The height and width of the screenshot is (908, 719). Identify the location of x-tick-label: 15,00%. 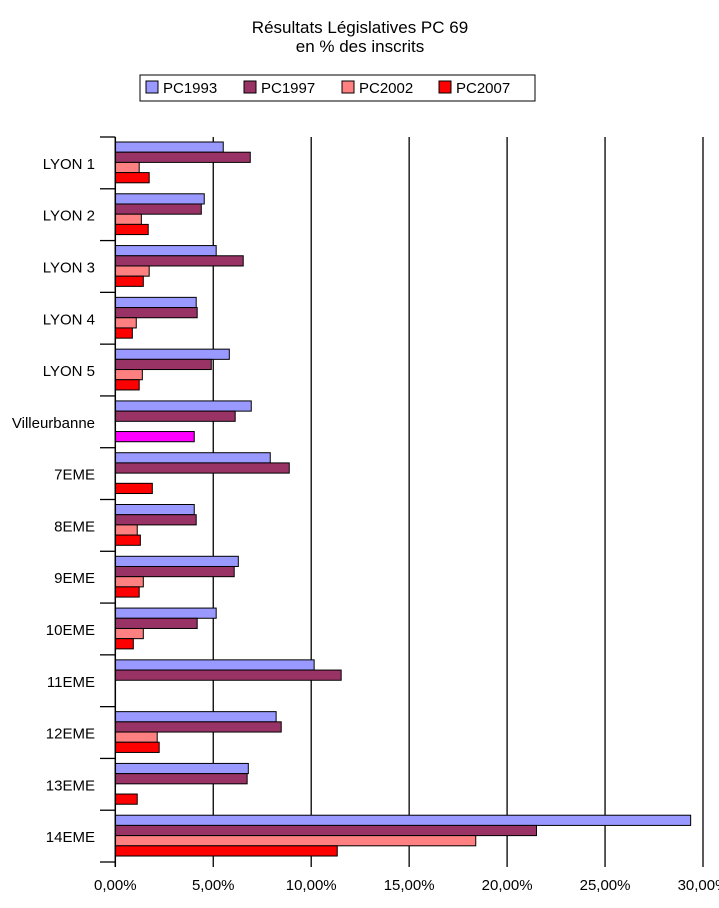
(409, 885).